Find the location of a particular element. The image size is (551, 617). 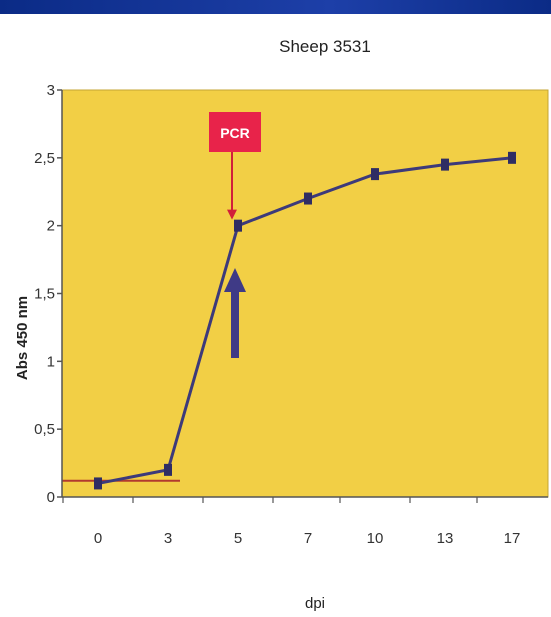

blue-arrow-head is located at coordinates (235, 280).